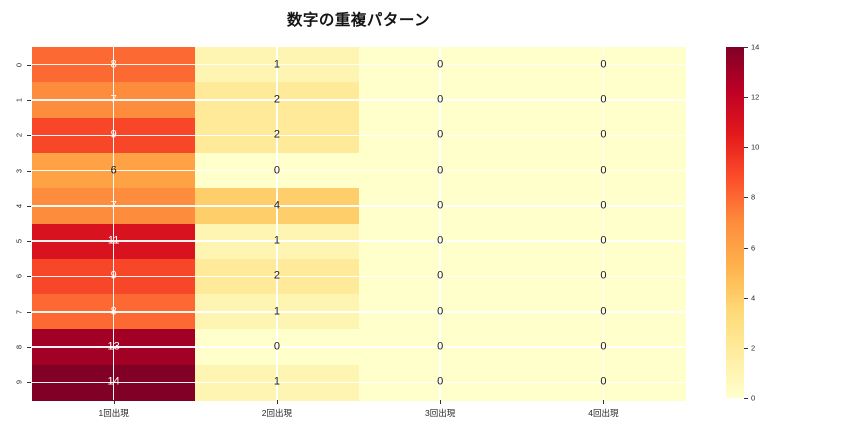 This screenshot has width=864, height=432. Describe the element at coordinates (113, 64) in the screenshot. I see `cell-value: 8` at that location.